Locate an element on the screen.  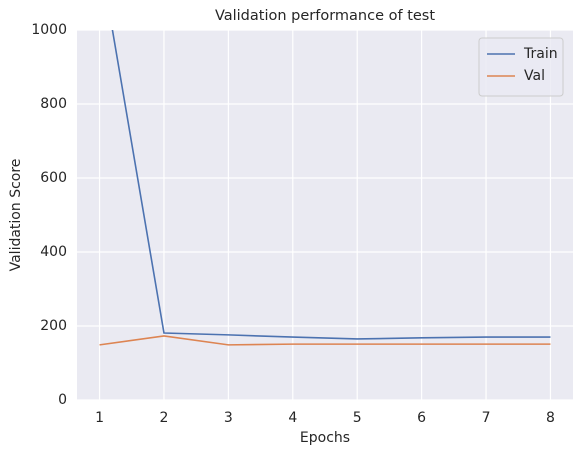
x-tick-label: 3 is located at coordinates (228, 418).